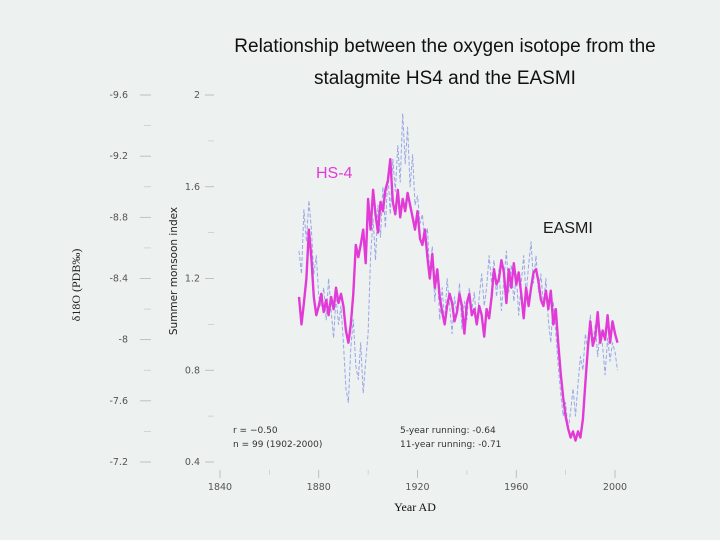 This screenshot has width=720, height=540. What do you see at coordinates (568, 228) in the screenshot?
I see `easmi-series-label: EASMI` at bounding box center [568, 228].